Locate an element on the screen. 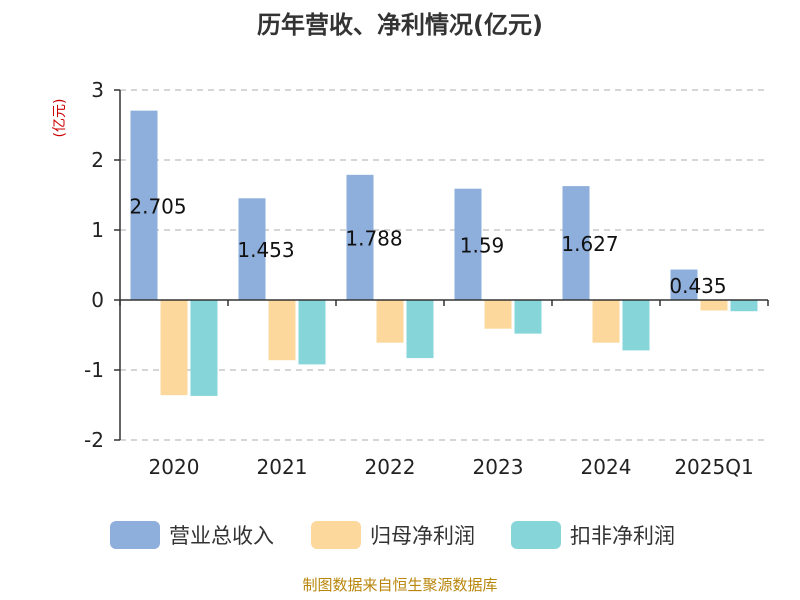 The width and height of the screenshot is (800, 600). bar-归母净利润-2024 is located at coordinates (606, 321).